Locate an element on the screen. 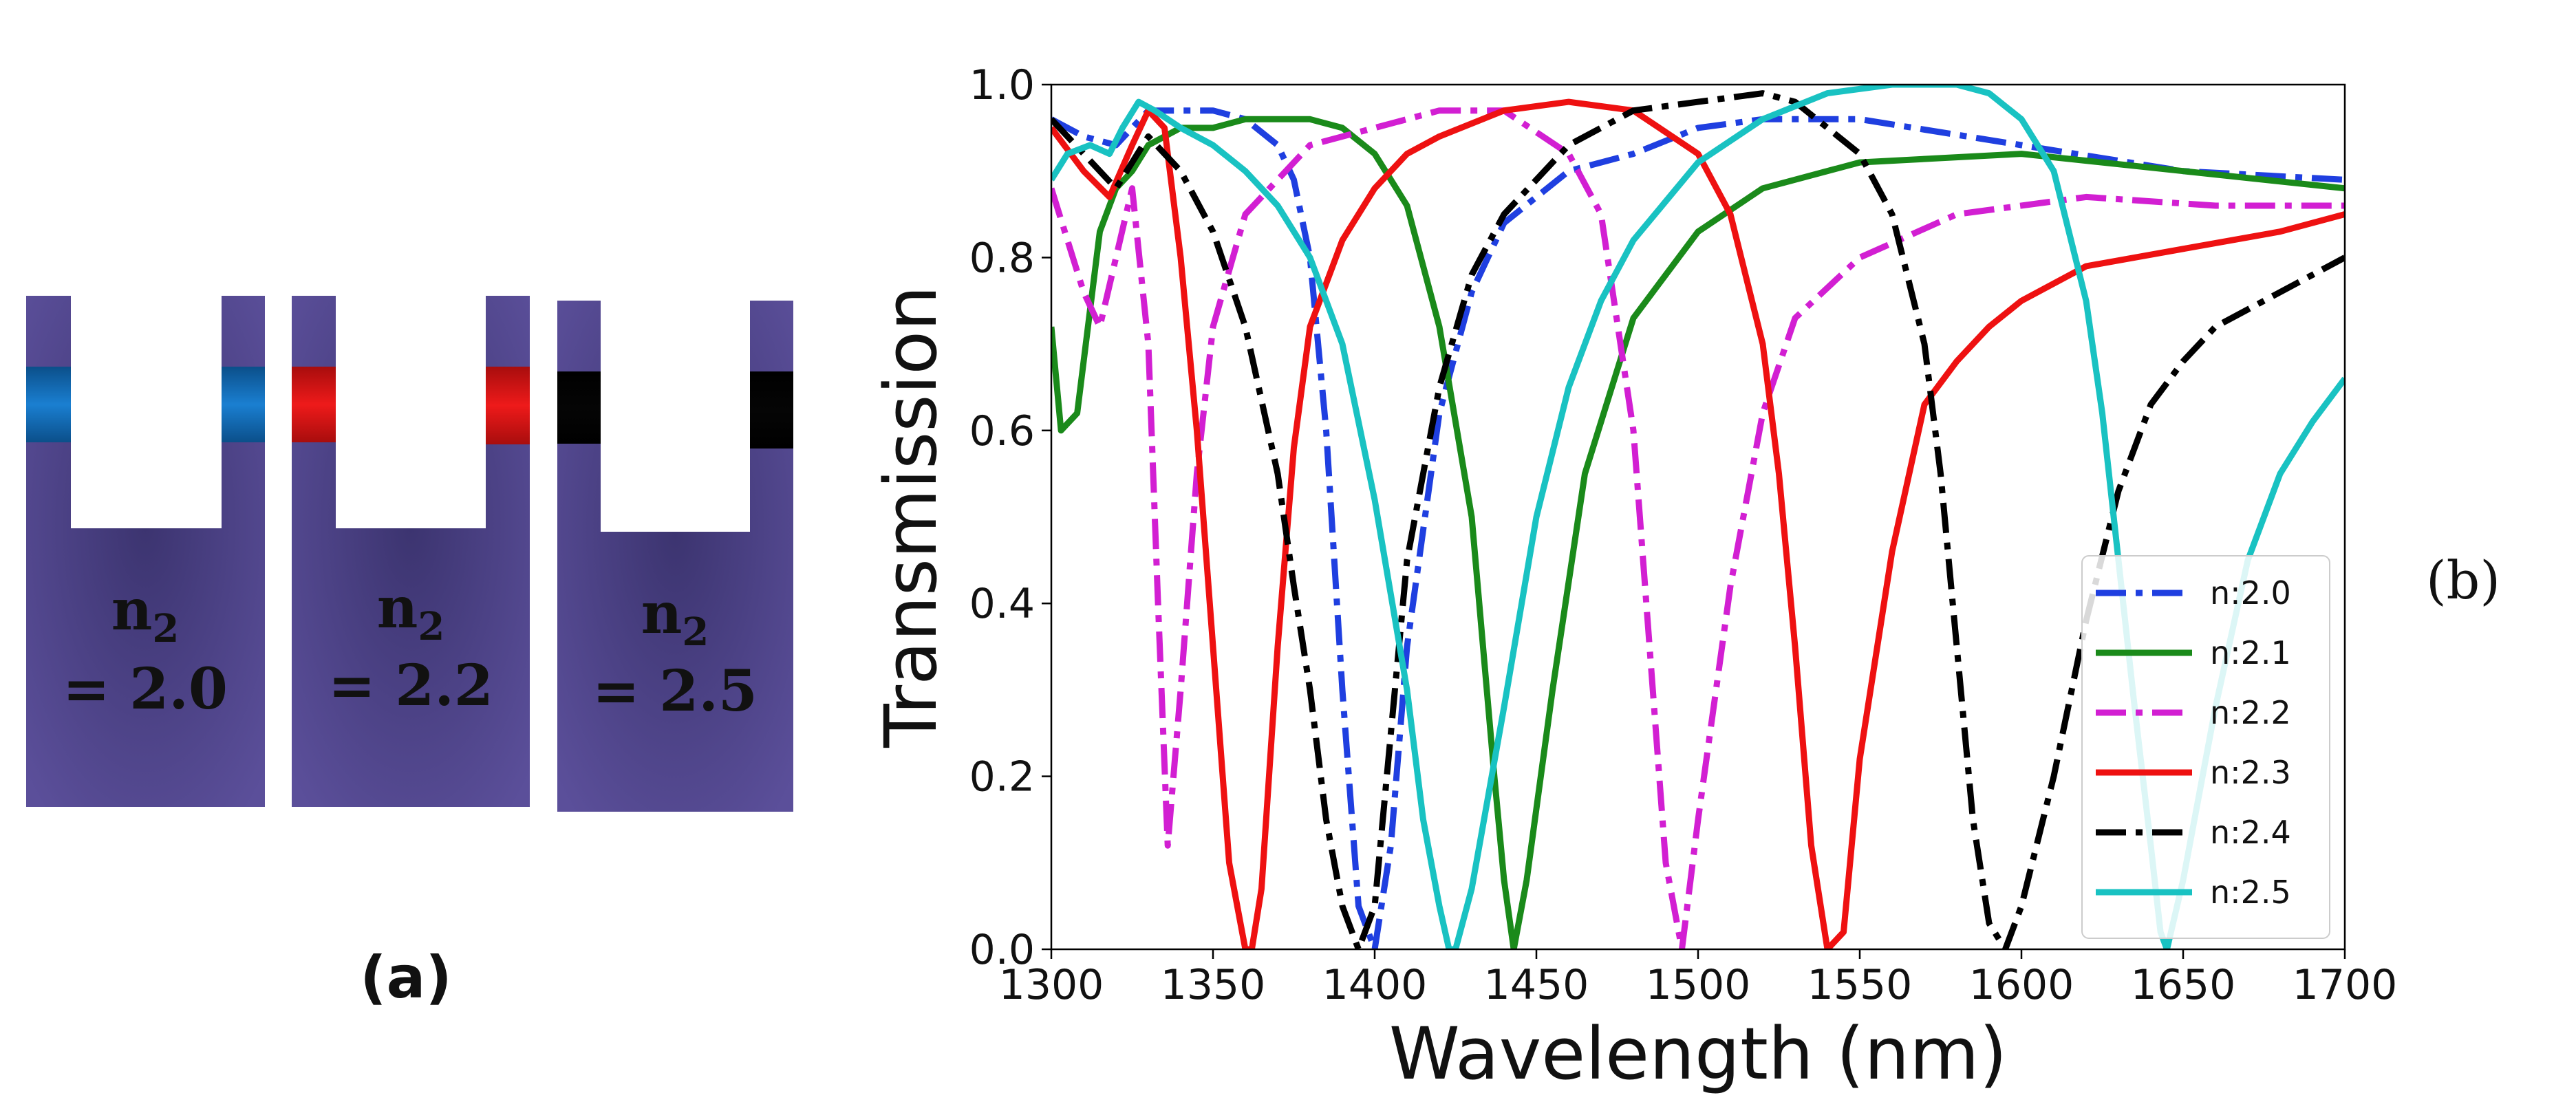  y-tick-label: 0.6 is located at coordinates (1002, 431).